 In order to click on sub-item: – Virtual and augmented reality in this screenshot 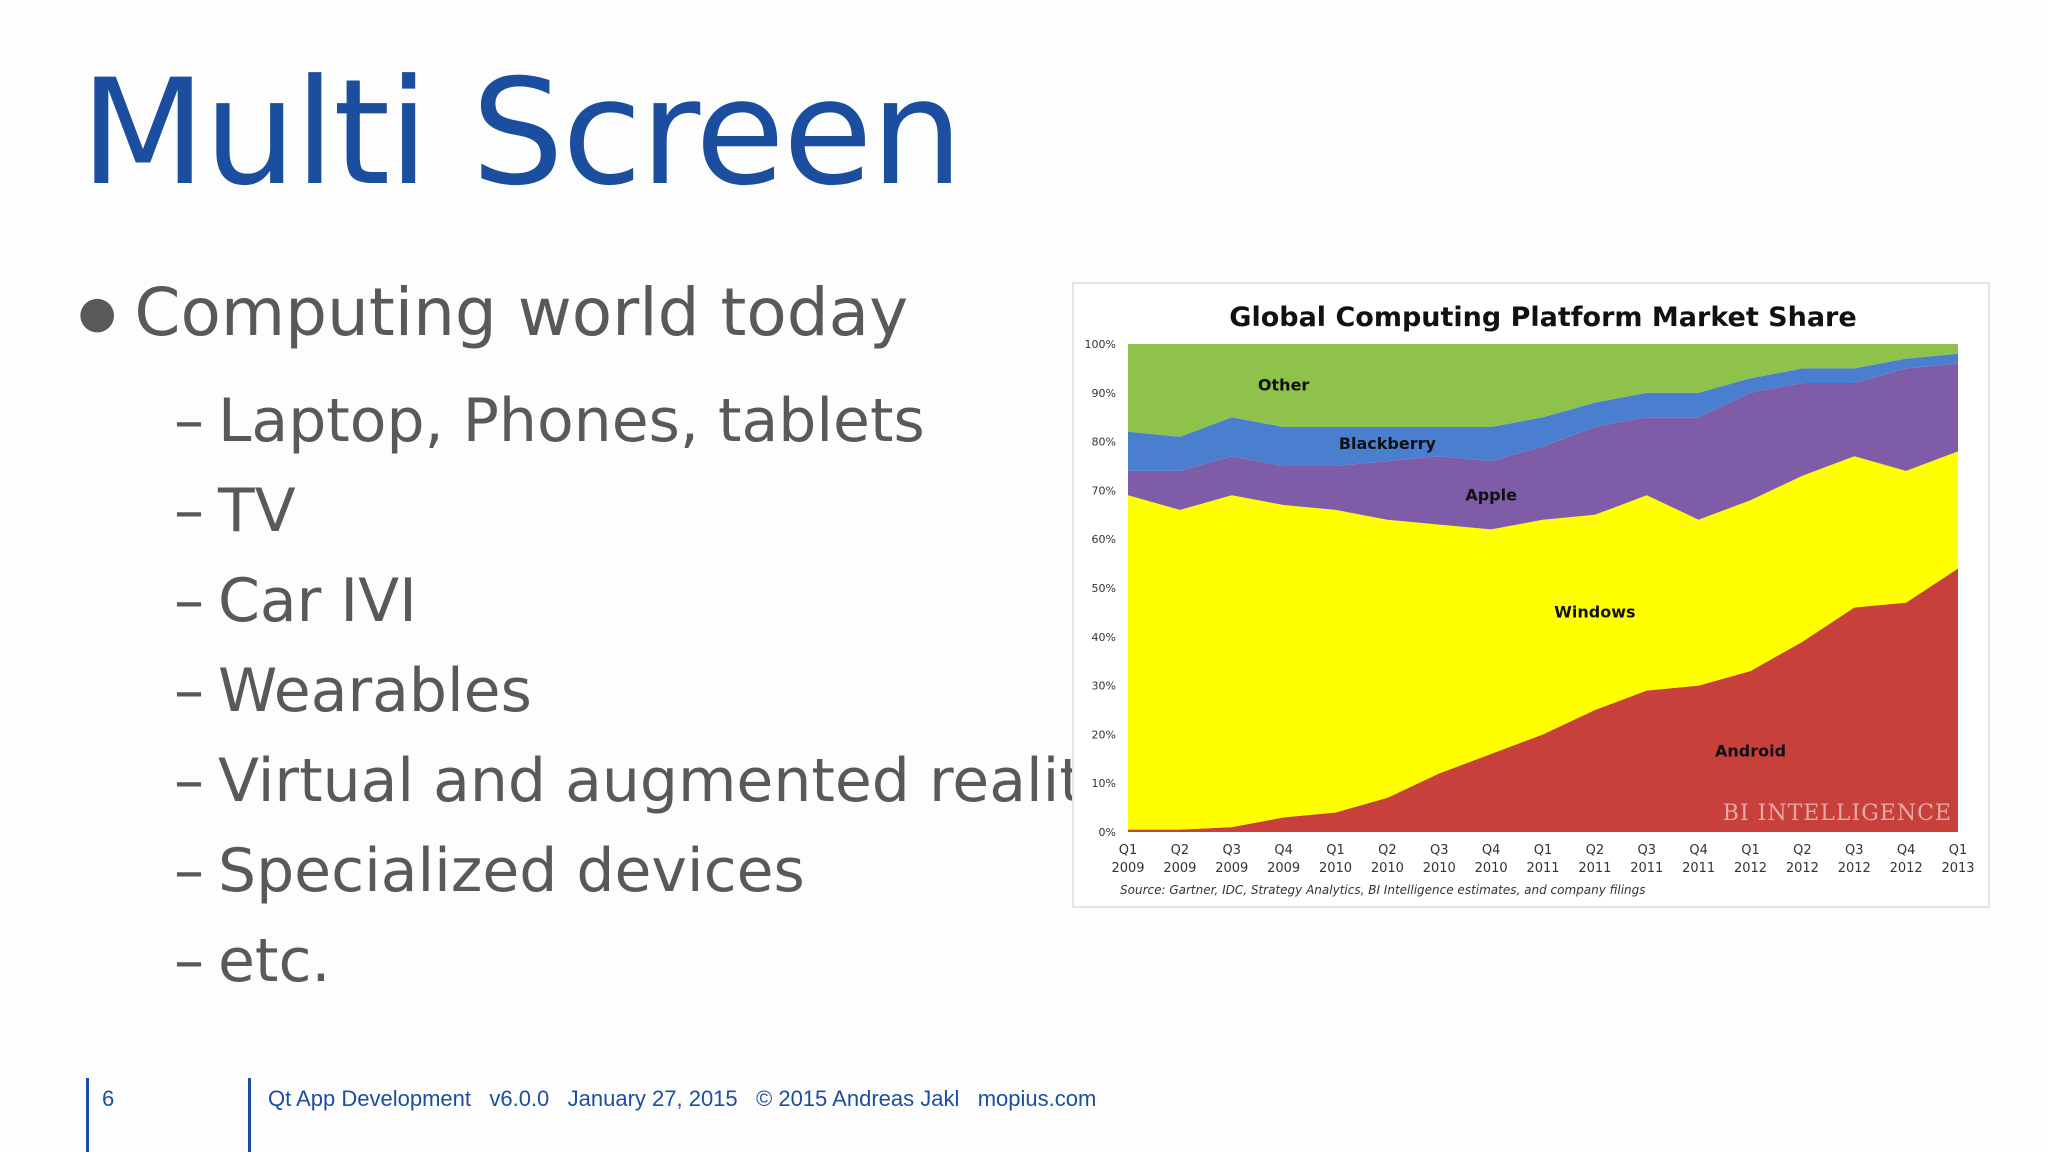, I will do `click(598, 781)`.